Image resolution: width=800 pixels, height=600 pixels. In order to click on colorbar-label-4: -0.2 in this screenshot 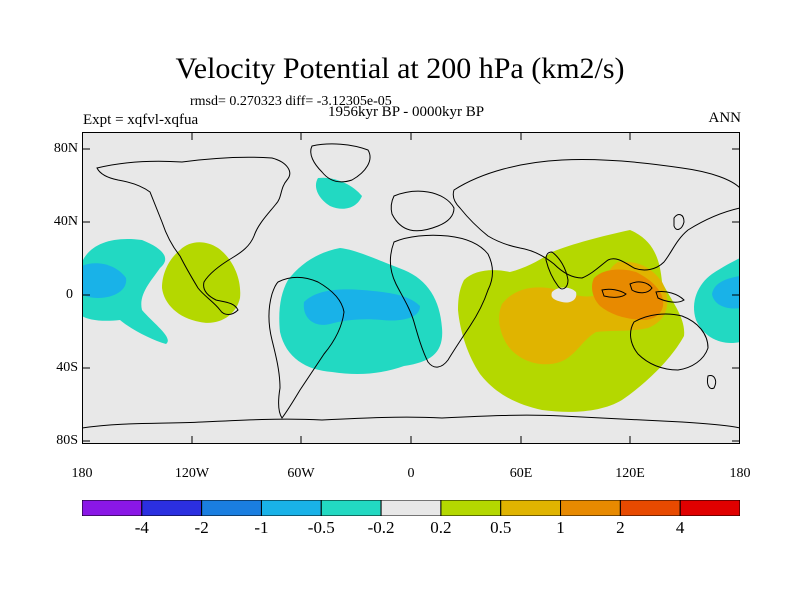, I will do `click(381, 527)`.